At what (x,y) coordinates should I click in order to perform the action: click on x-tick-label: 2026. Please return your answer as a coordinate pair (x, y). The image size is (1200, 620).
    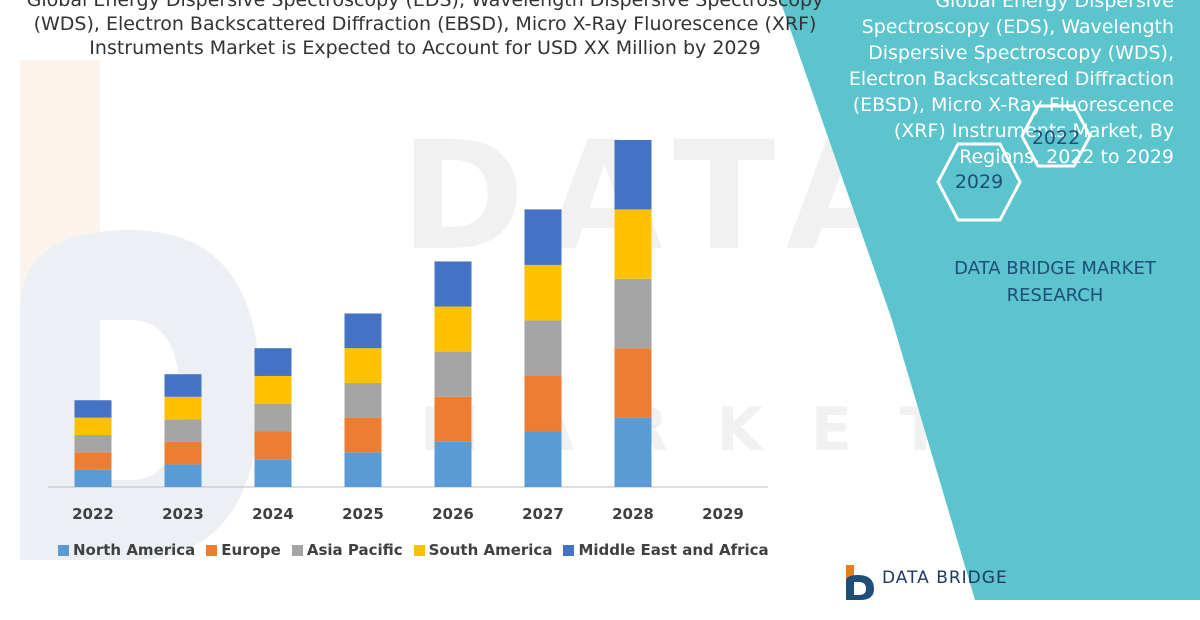
    Looking at the image, I should click on (453, 514).